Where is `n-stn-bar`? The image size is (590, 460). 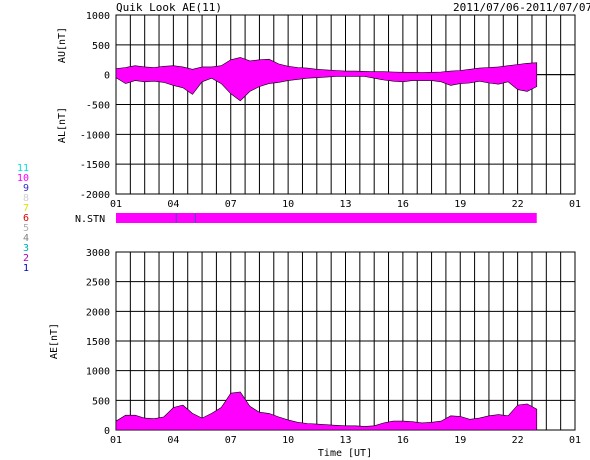
n-stn-bar is located at coordinates (326, 218).